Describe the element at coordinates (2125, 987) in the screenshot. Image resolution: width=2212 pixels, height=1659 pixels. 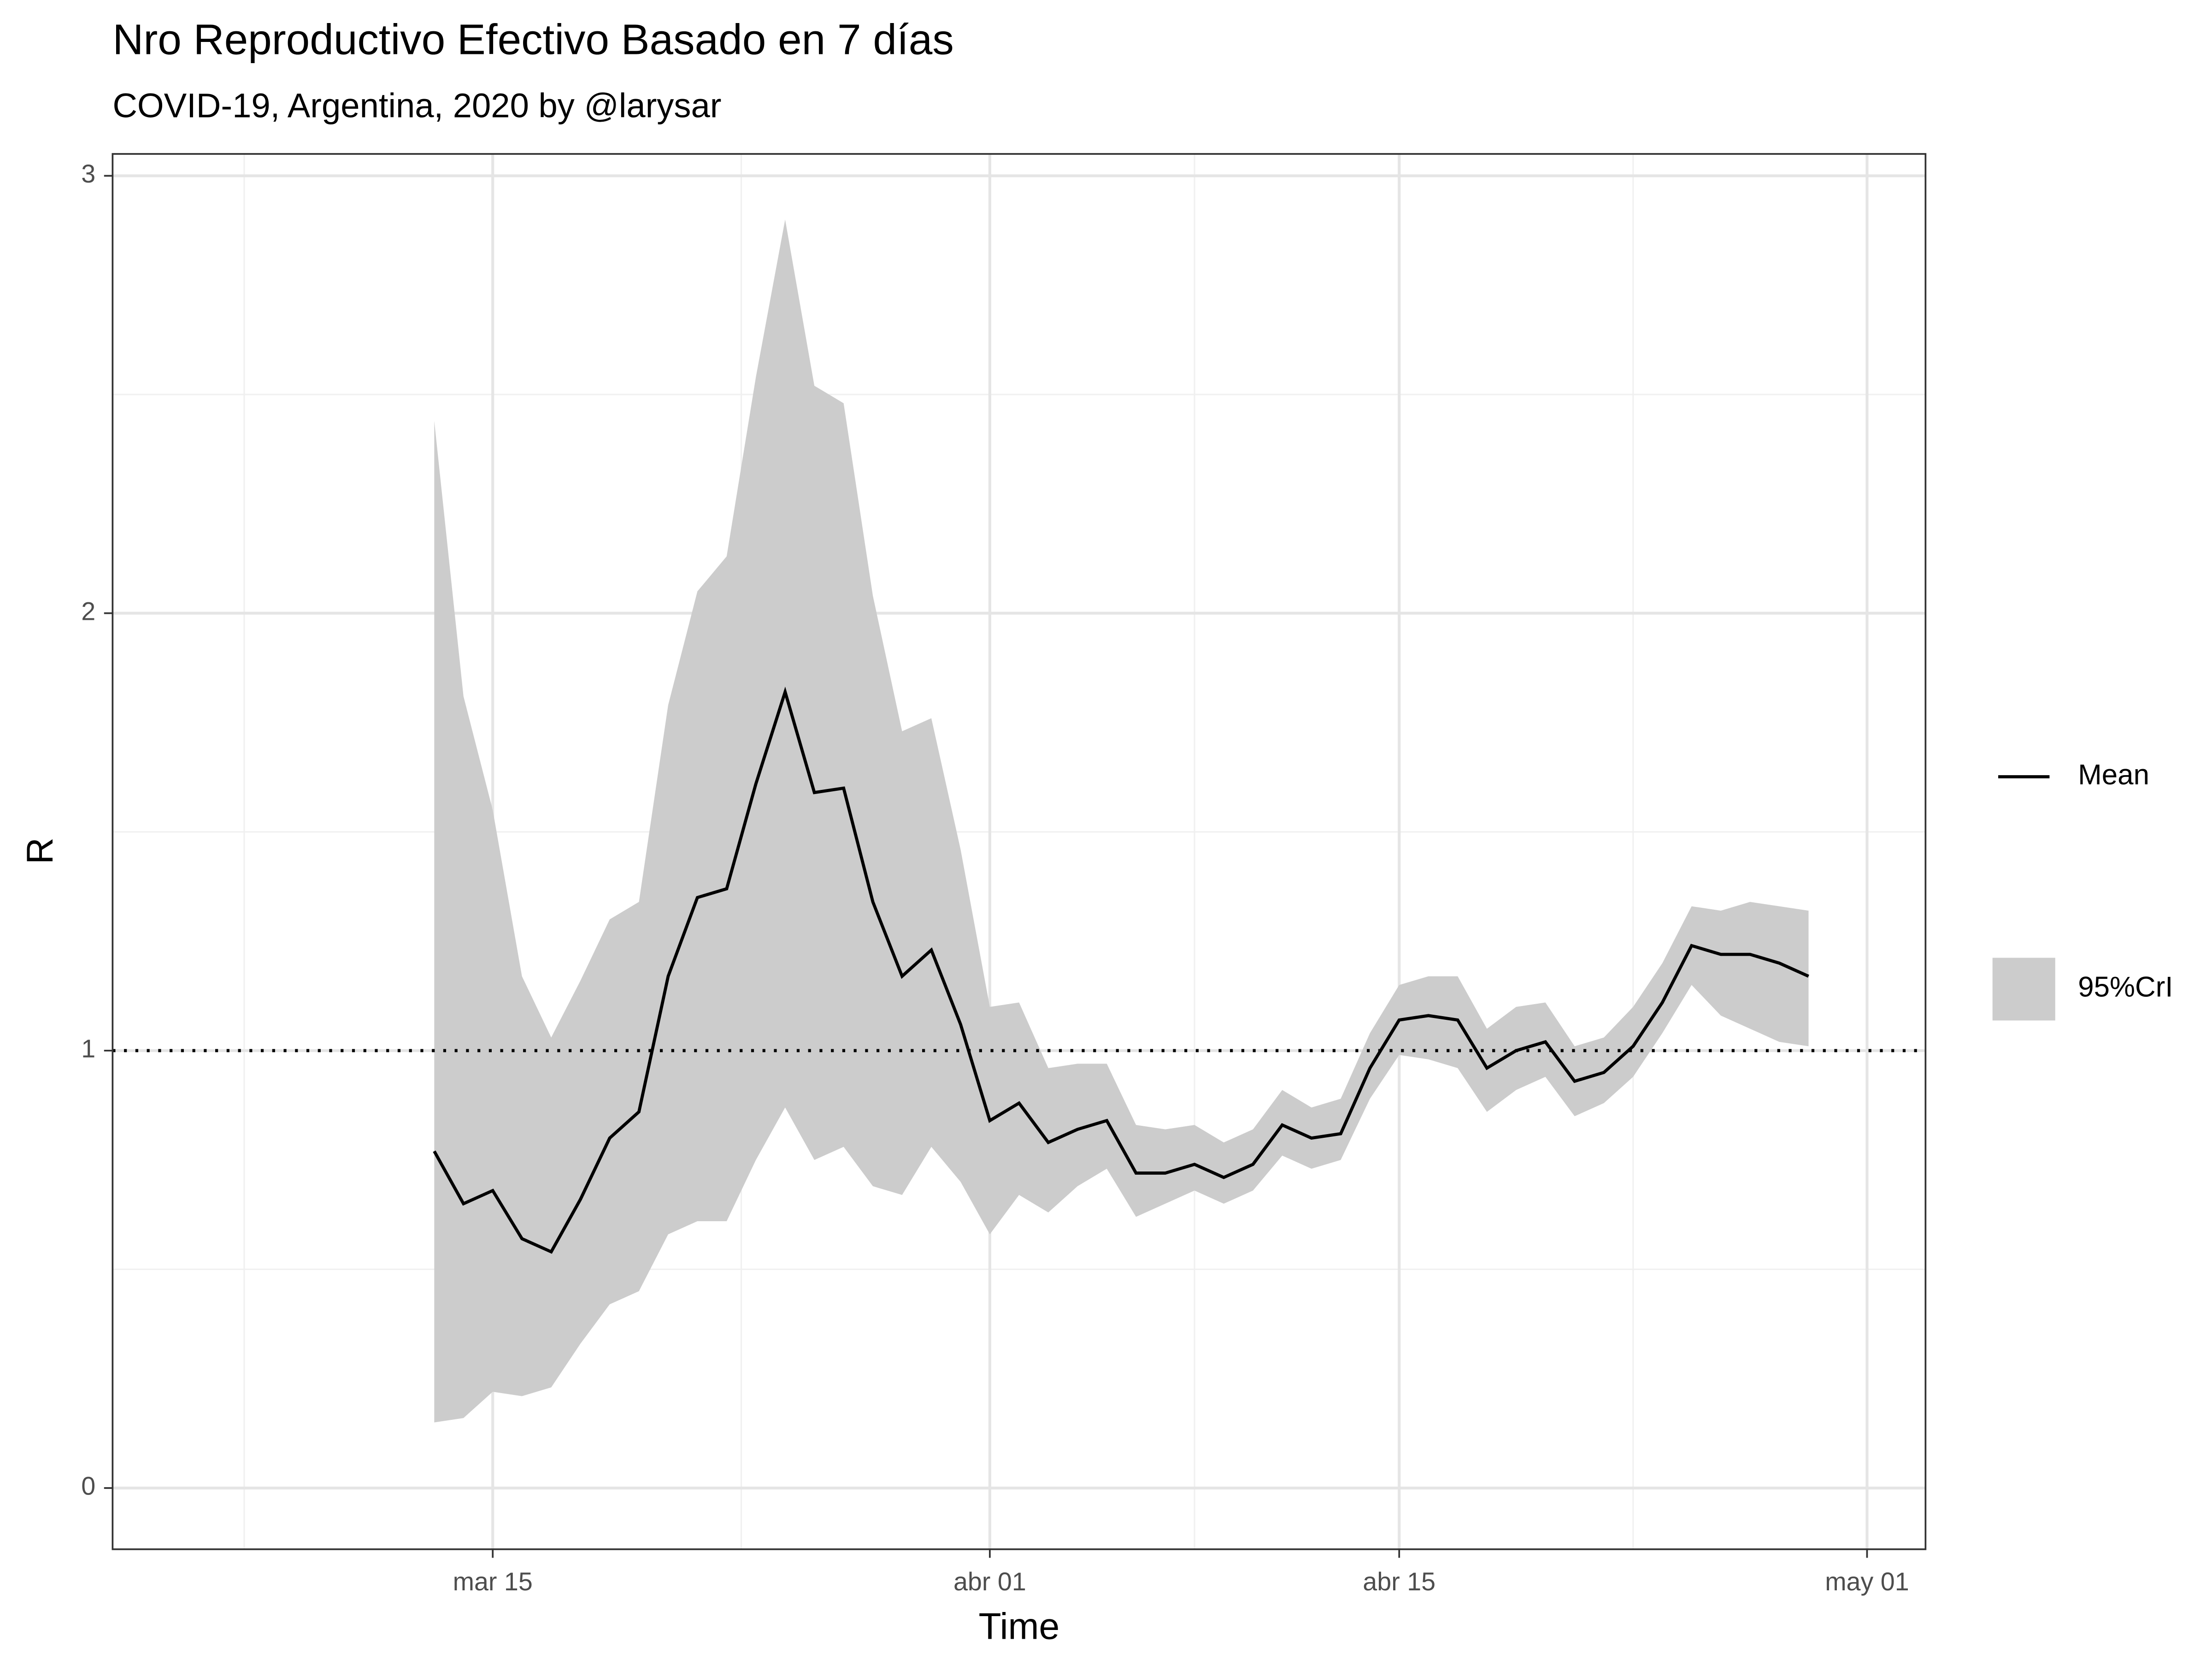
I see `legend-label: 95%CrI` at that location.